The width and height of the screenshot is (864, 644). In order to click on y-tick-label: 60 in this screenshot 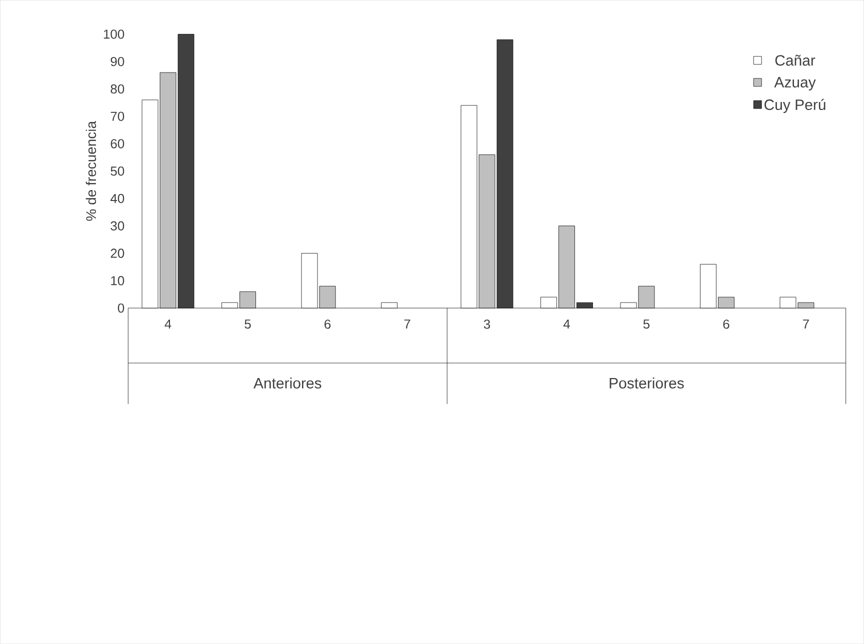, I will do `click(117, 143)`.